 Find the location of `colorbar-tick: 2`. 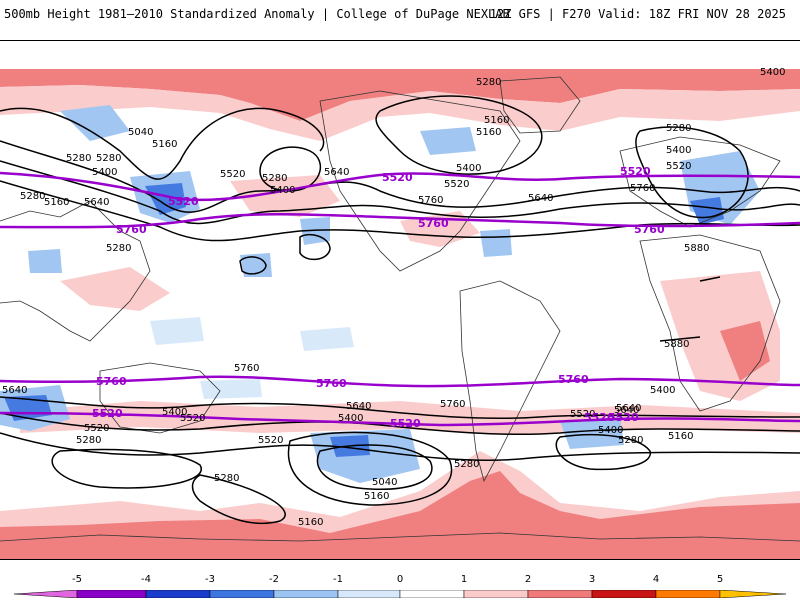

colorbar-tick: 2 is located at coordinates (528, 579).